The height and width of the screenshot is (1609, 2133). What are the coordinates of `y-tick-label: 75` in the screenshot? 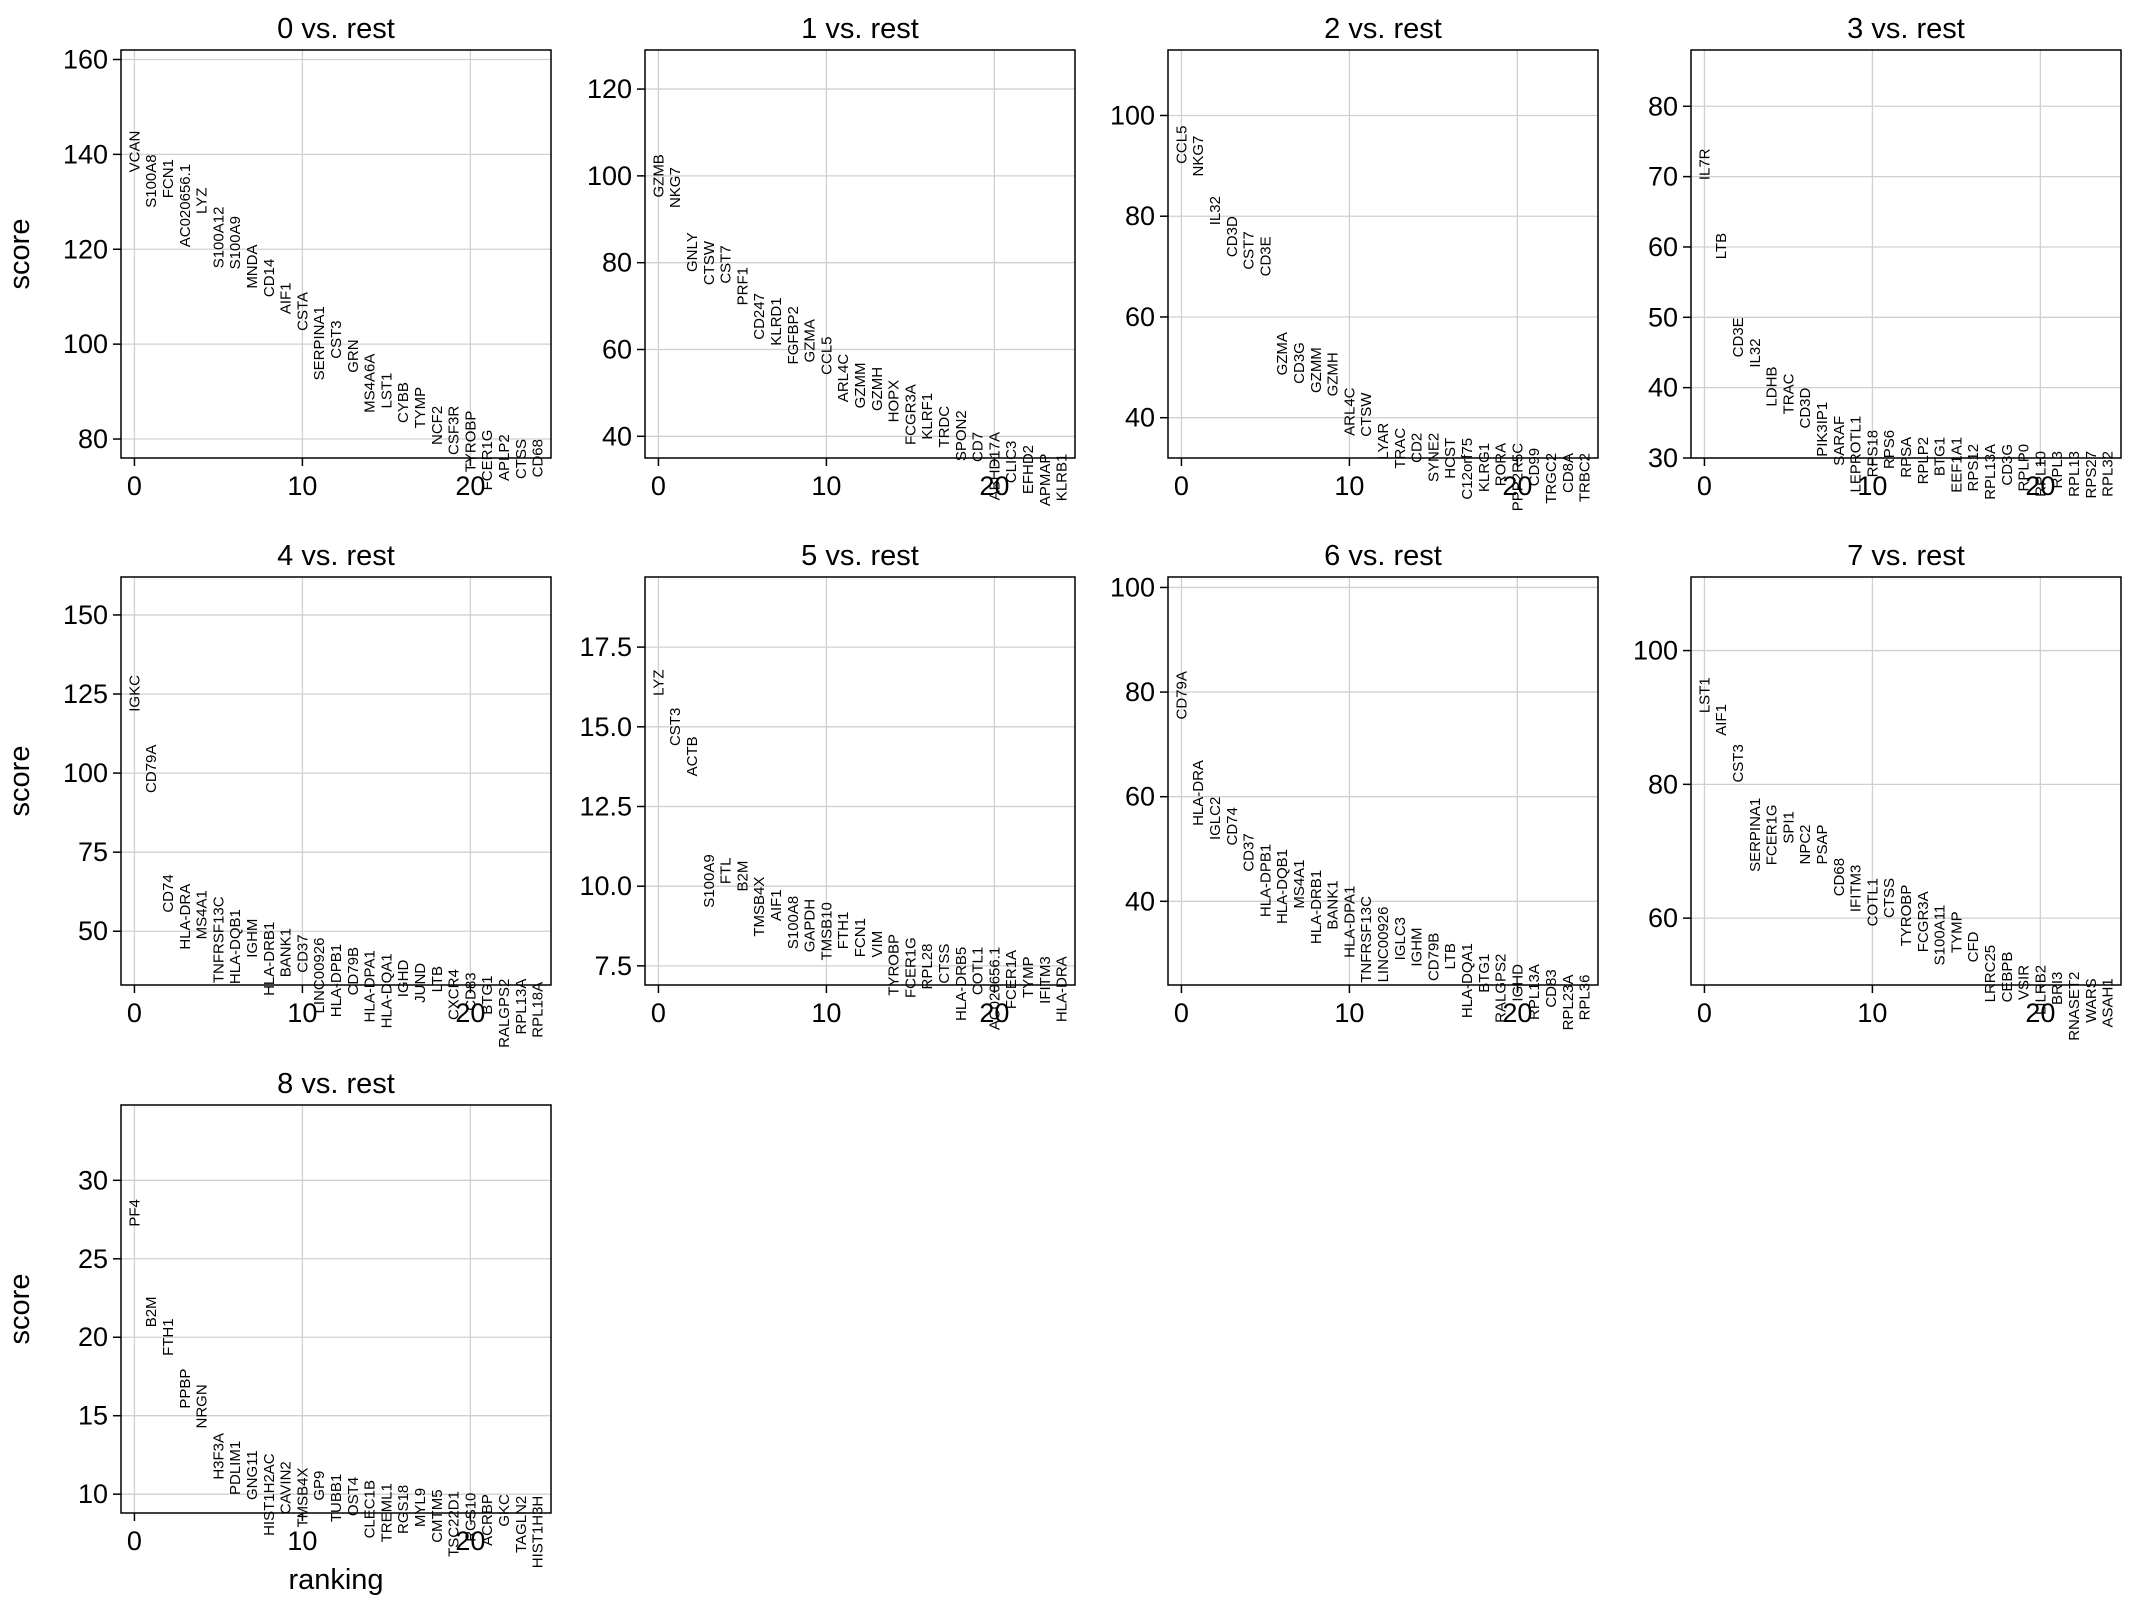 It's located at (93, 852).